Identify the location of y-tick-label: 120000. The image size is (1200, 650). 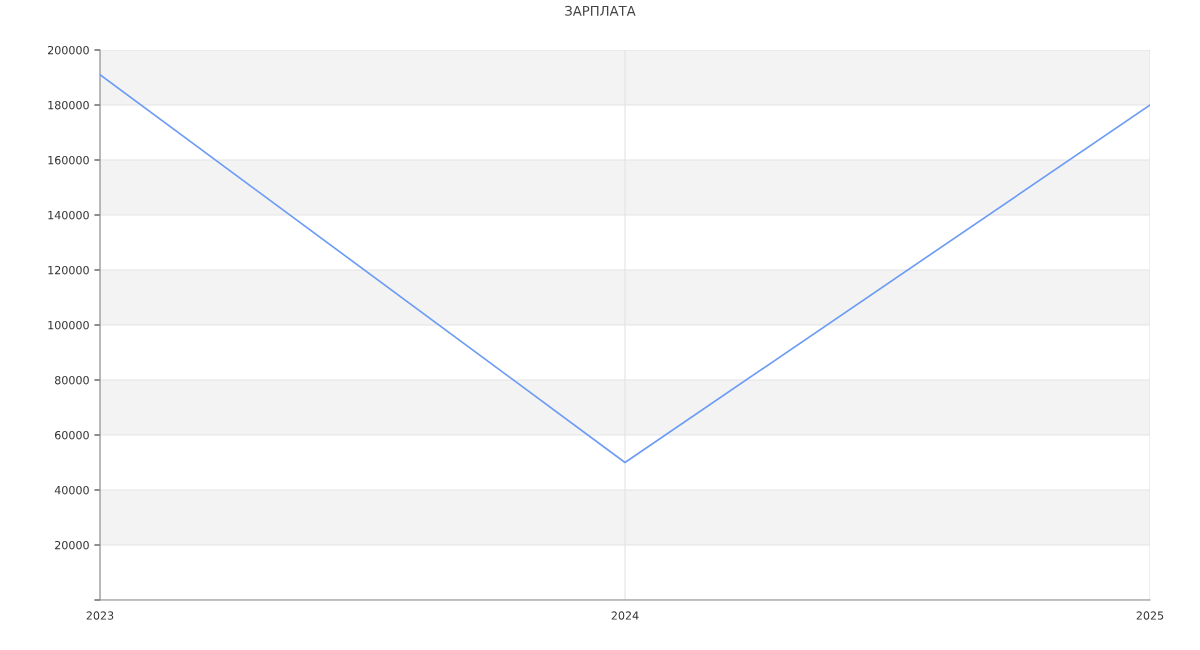
(68, 270).